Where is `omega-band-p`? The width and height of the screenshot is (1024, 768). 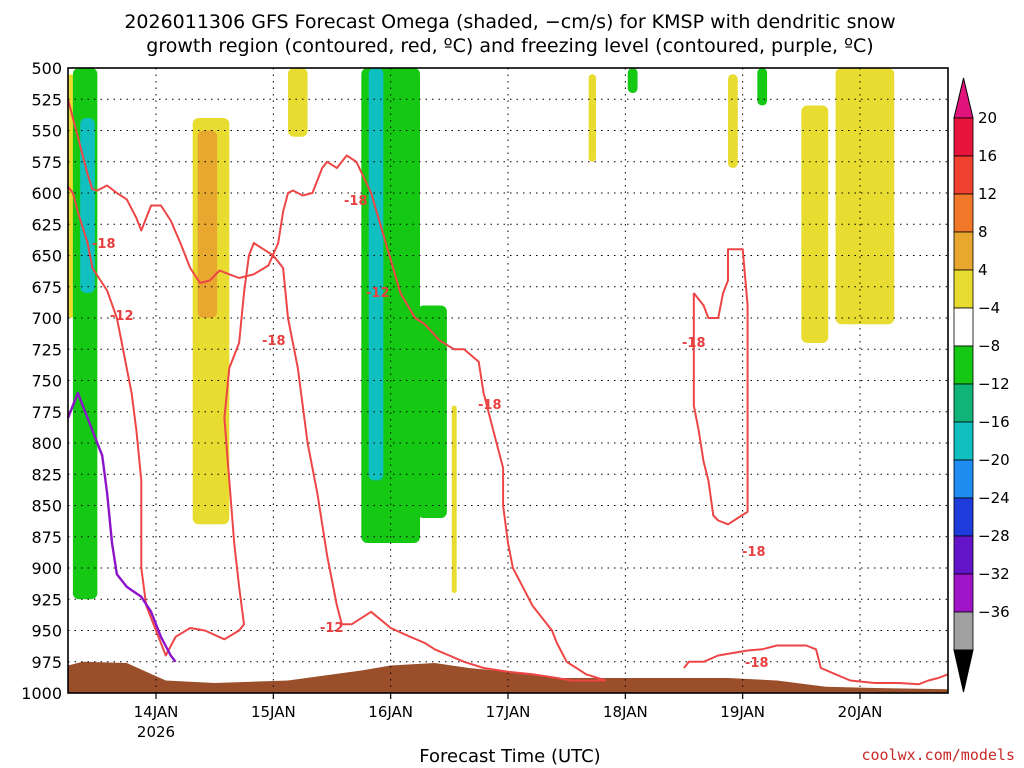
omega-band-p is located at coordinates (865, 196).